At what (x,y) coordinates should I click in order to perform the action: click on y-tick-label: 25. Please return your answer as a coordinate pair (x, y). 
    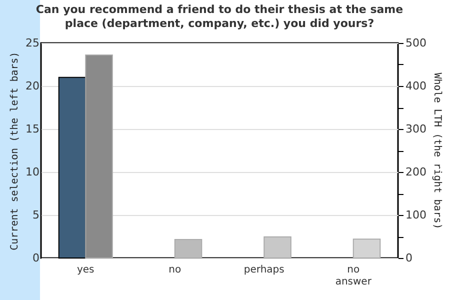
    Looking at the image, I should click on (33, 43).